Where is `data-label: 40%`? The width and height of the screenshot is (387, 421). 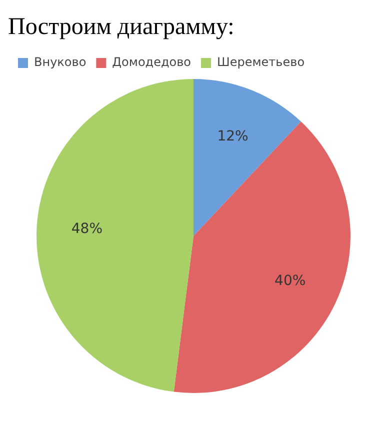
data-label: 40% is located at coordinates (290, 281).